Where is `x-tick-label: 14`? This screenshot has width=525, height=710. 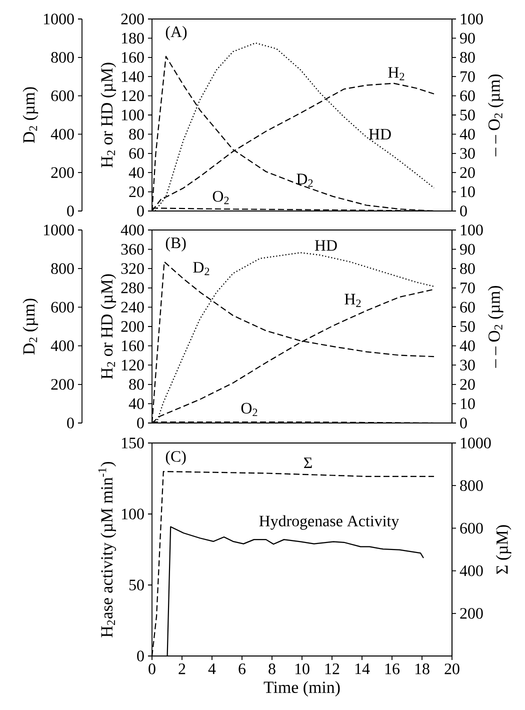
x-tick-label: 14 is located at coordinates (362, 669).